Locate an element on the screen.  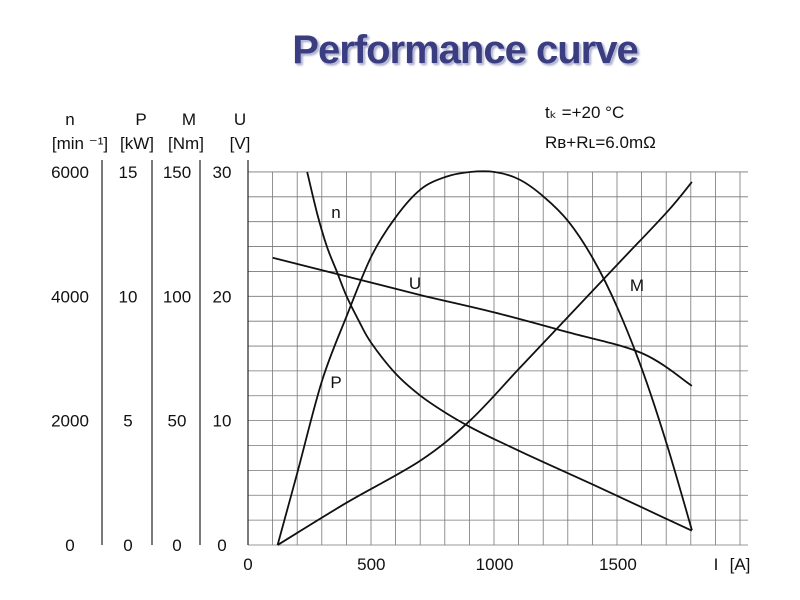
p-tick-label: 10 is located at coordinates (128, 296).